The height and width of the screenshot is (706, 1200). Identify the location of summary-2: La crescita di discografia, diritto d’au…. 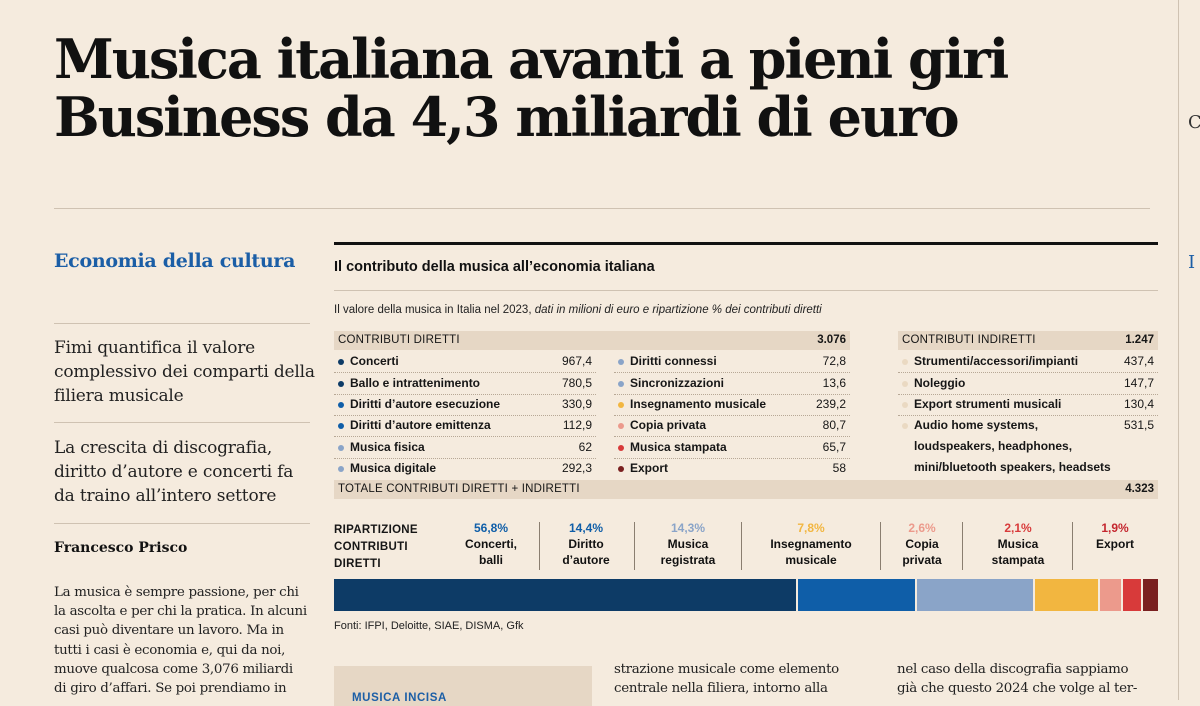
(174, 472).